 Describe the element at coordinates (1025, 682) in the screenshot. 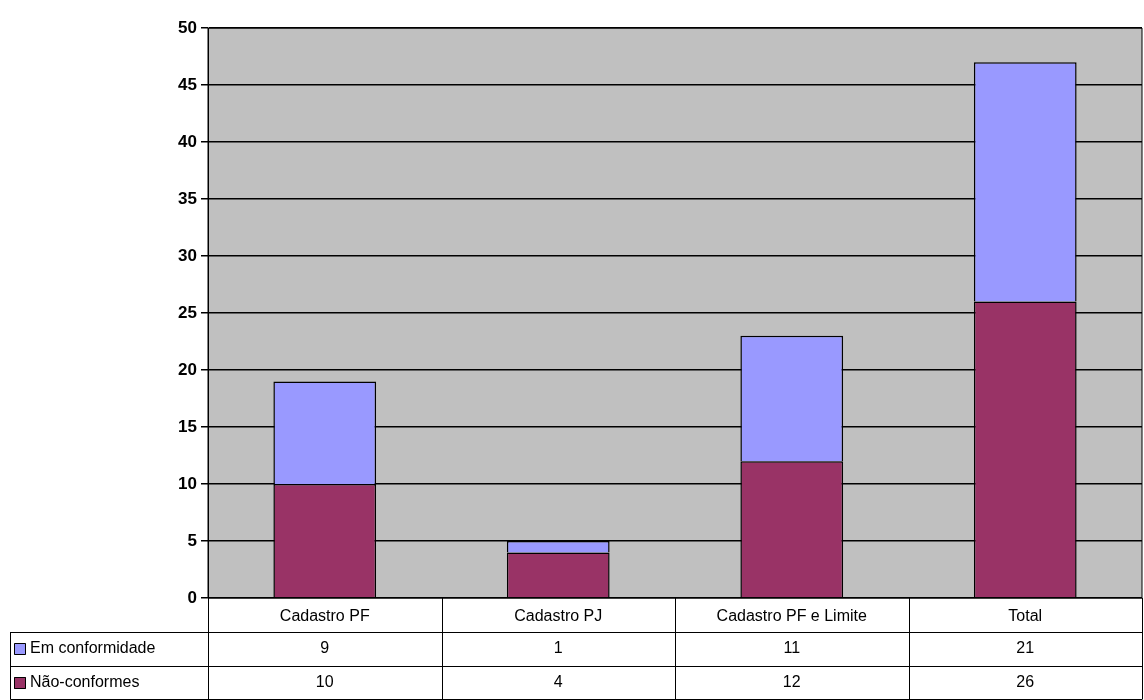

I see `data-label: 26` at that location.